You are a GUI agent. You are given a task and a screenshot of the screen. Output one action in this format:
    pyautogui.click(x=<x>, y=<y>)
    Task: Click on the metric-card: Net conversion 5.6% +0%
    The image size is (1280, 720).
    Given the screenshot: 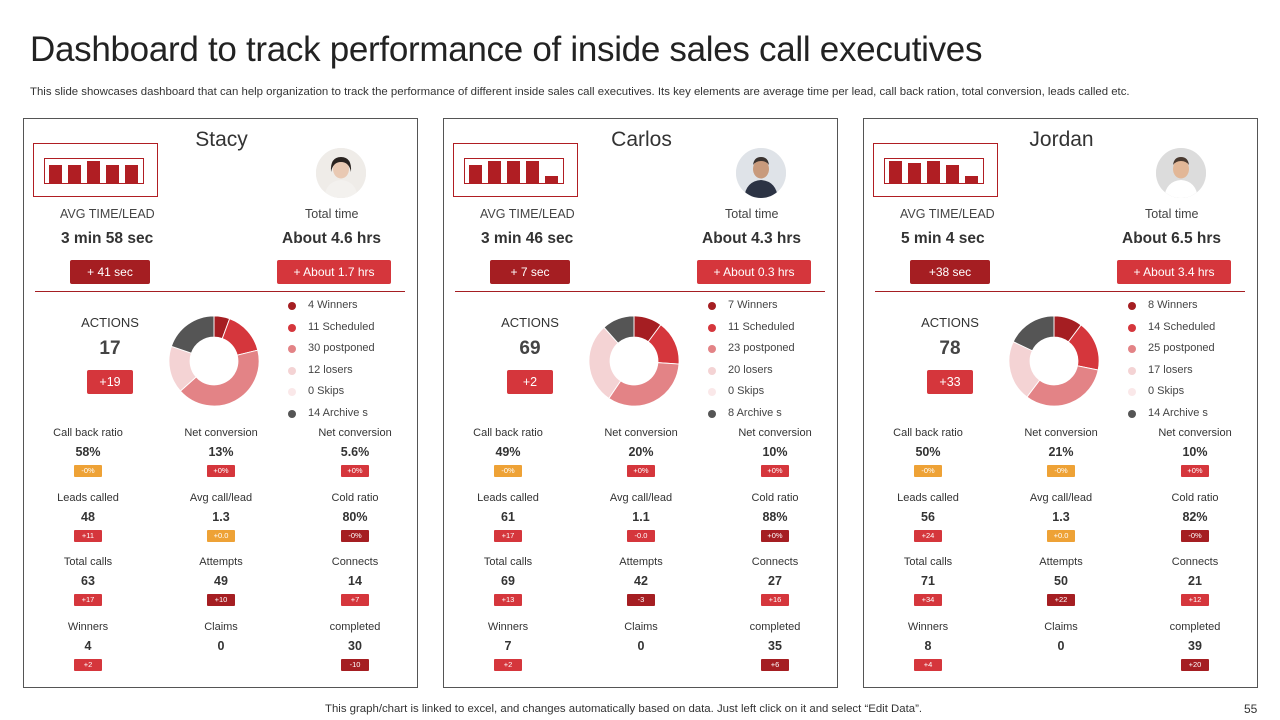 What is the action you would take?
    pyautogui.click(x=355, y=452)
    